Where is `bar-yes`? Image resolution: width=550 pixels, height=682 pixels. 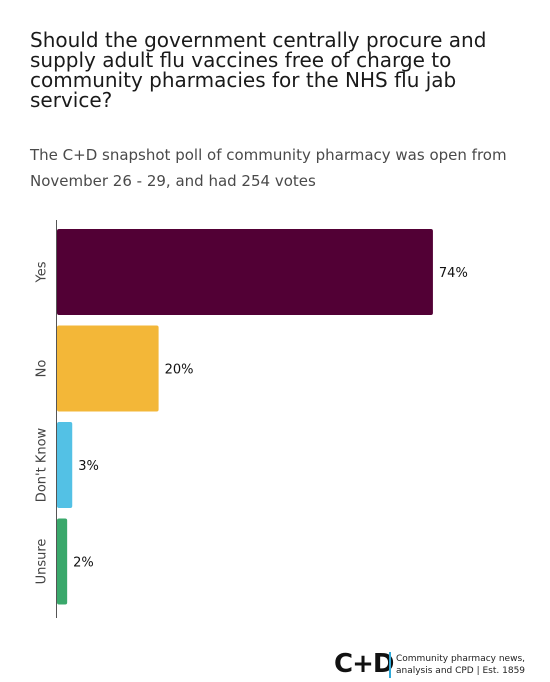
bar-yes is located at coordinates (245, 272).